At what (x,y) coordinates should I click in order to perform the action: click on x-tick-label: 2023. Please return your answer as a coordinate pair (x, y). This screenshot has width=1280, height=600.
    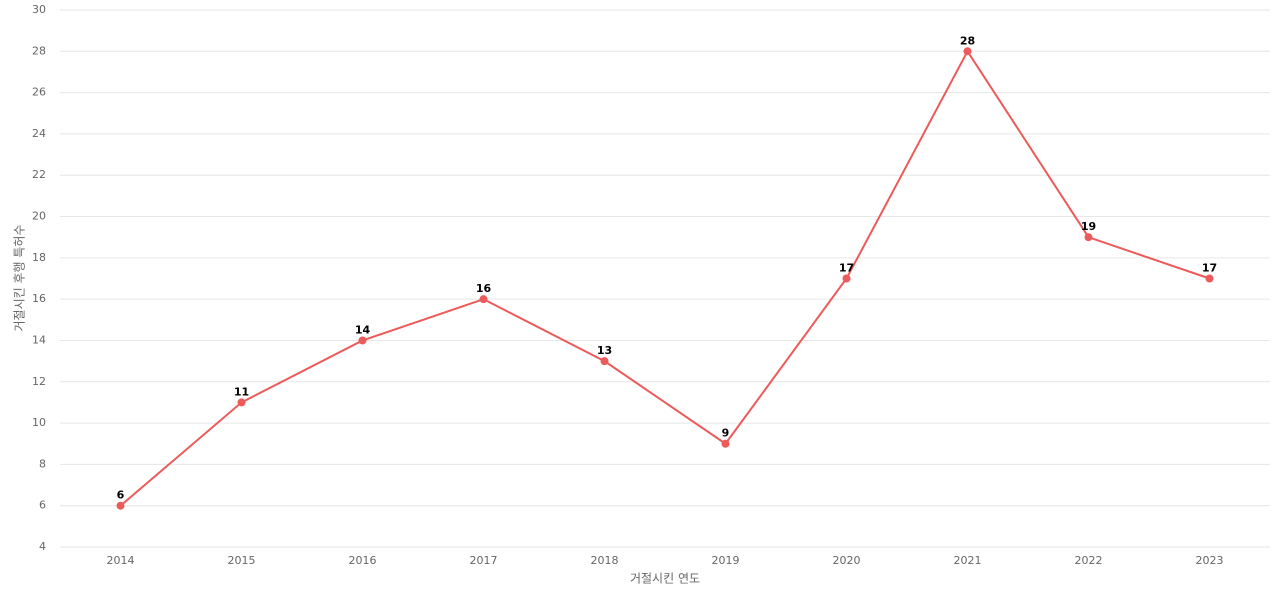
    Looking at the image, I should click on (1210, 560).